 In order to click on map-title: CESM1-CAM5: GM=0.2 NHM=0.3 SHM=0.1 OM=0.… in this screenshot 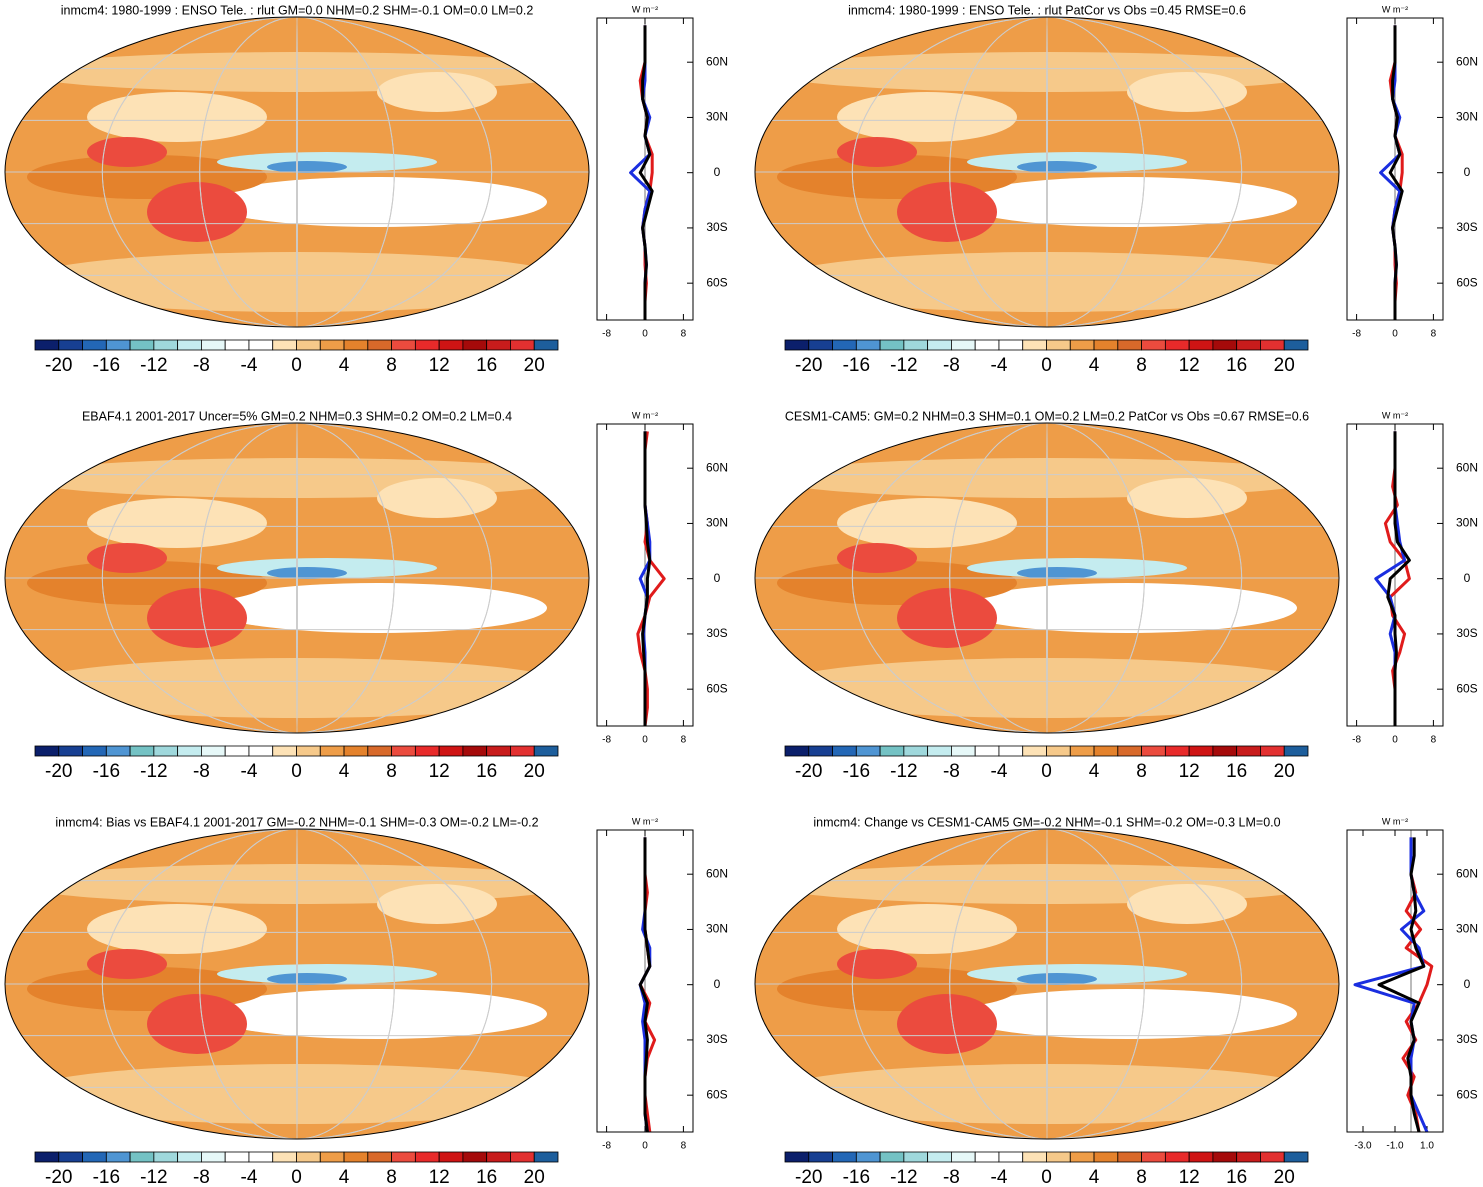, I will do `click(1047, 416)`.